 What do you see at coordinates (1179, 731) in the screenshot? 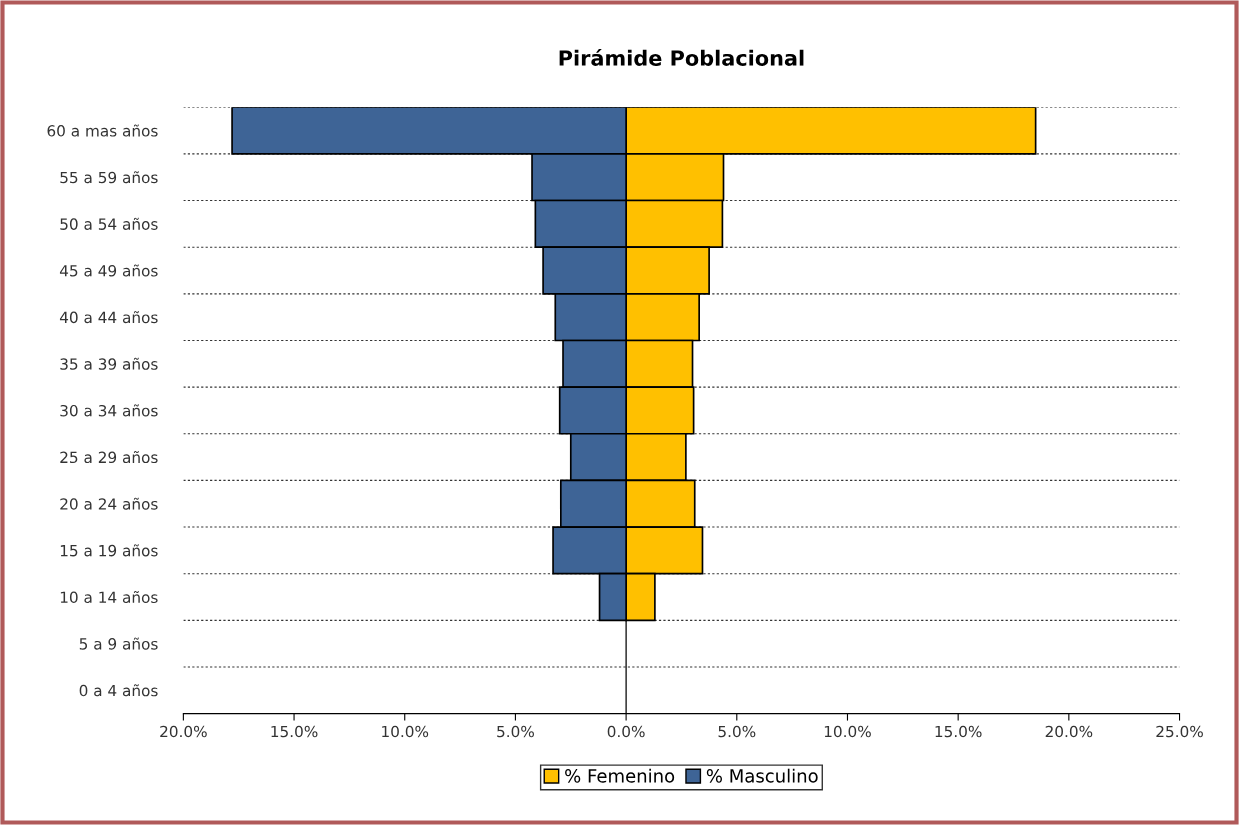
I see `x-tick-label: 25.0%` at bounding box center [1179, 731].